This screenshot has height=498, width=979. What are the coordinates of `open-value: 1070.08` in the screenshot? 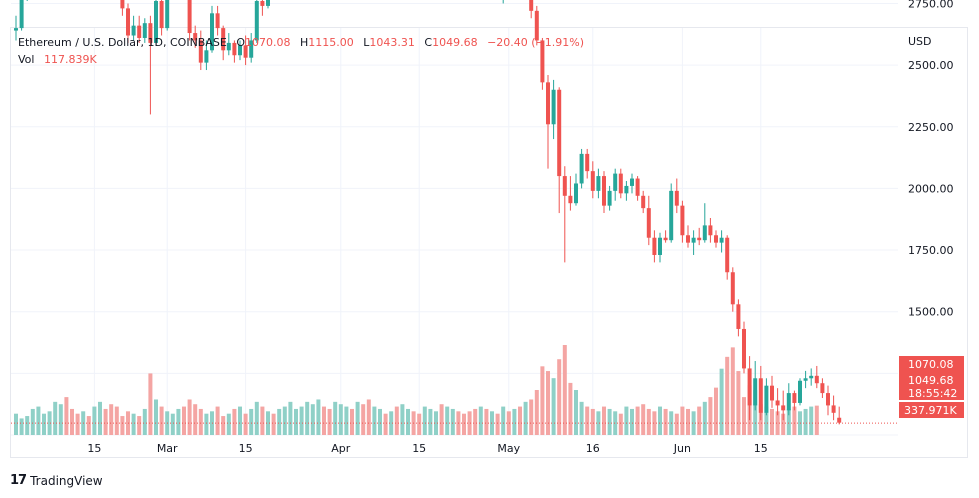 It's located at (267, 42).